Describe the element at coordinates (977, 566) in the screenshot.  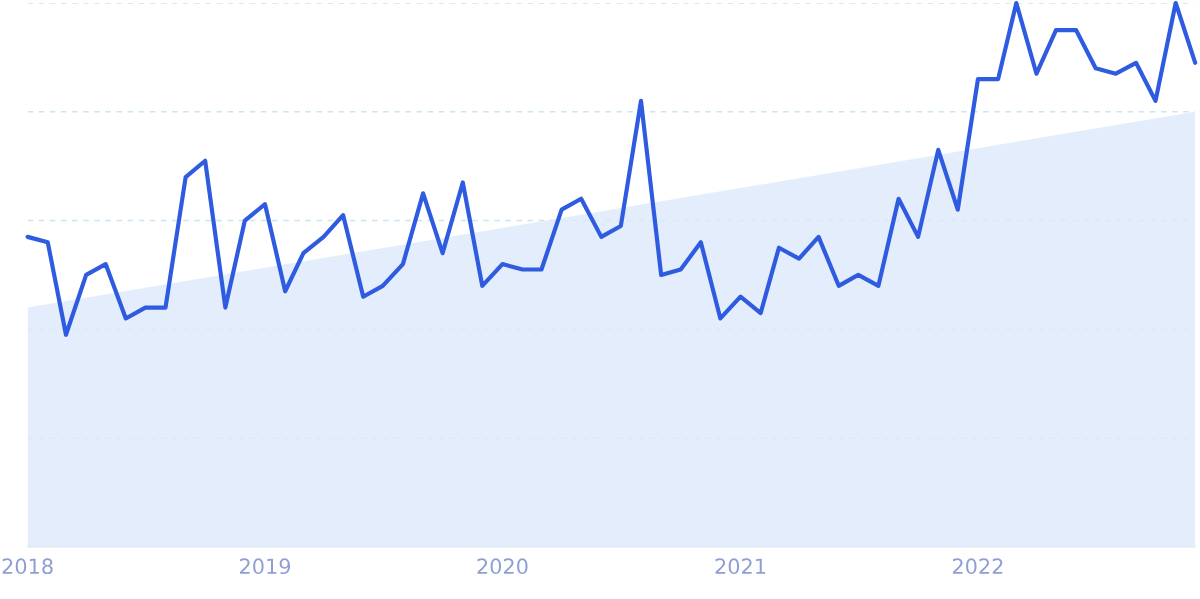
I see `x-tick-label: 2022` at that location.